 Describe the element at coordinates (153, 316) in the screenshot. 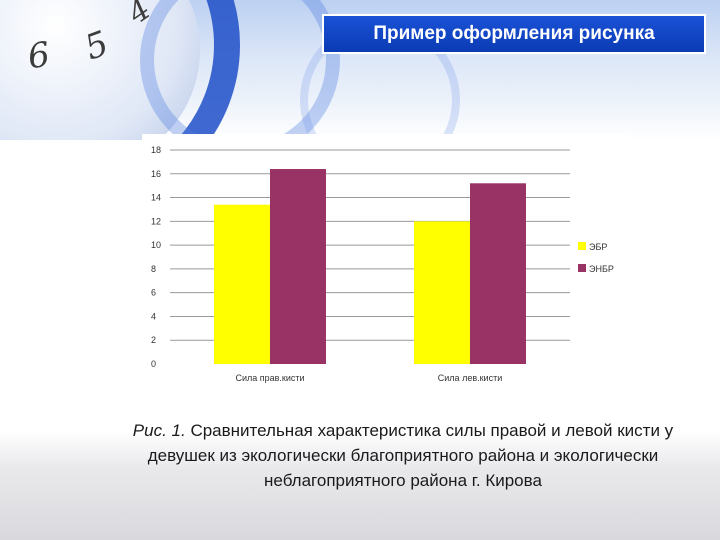

I see `y-tick-label: 4` at that location.